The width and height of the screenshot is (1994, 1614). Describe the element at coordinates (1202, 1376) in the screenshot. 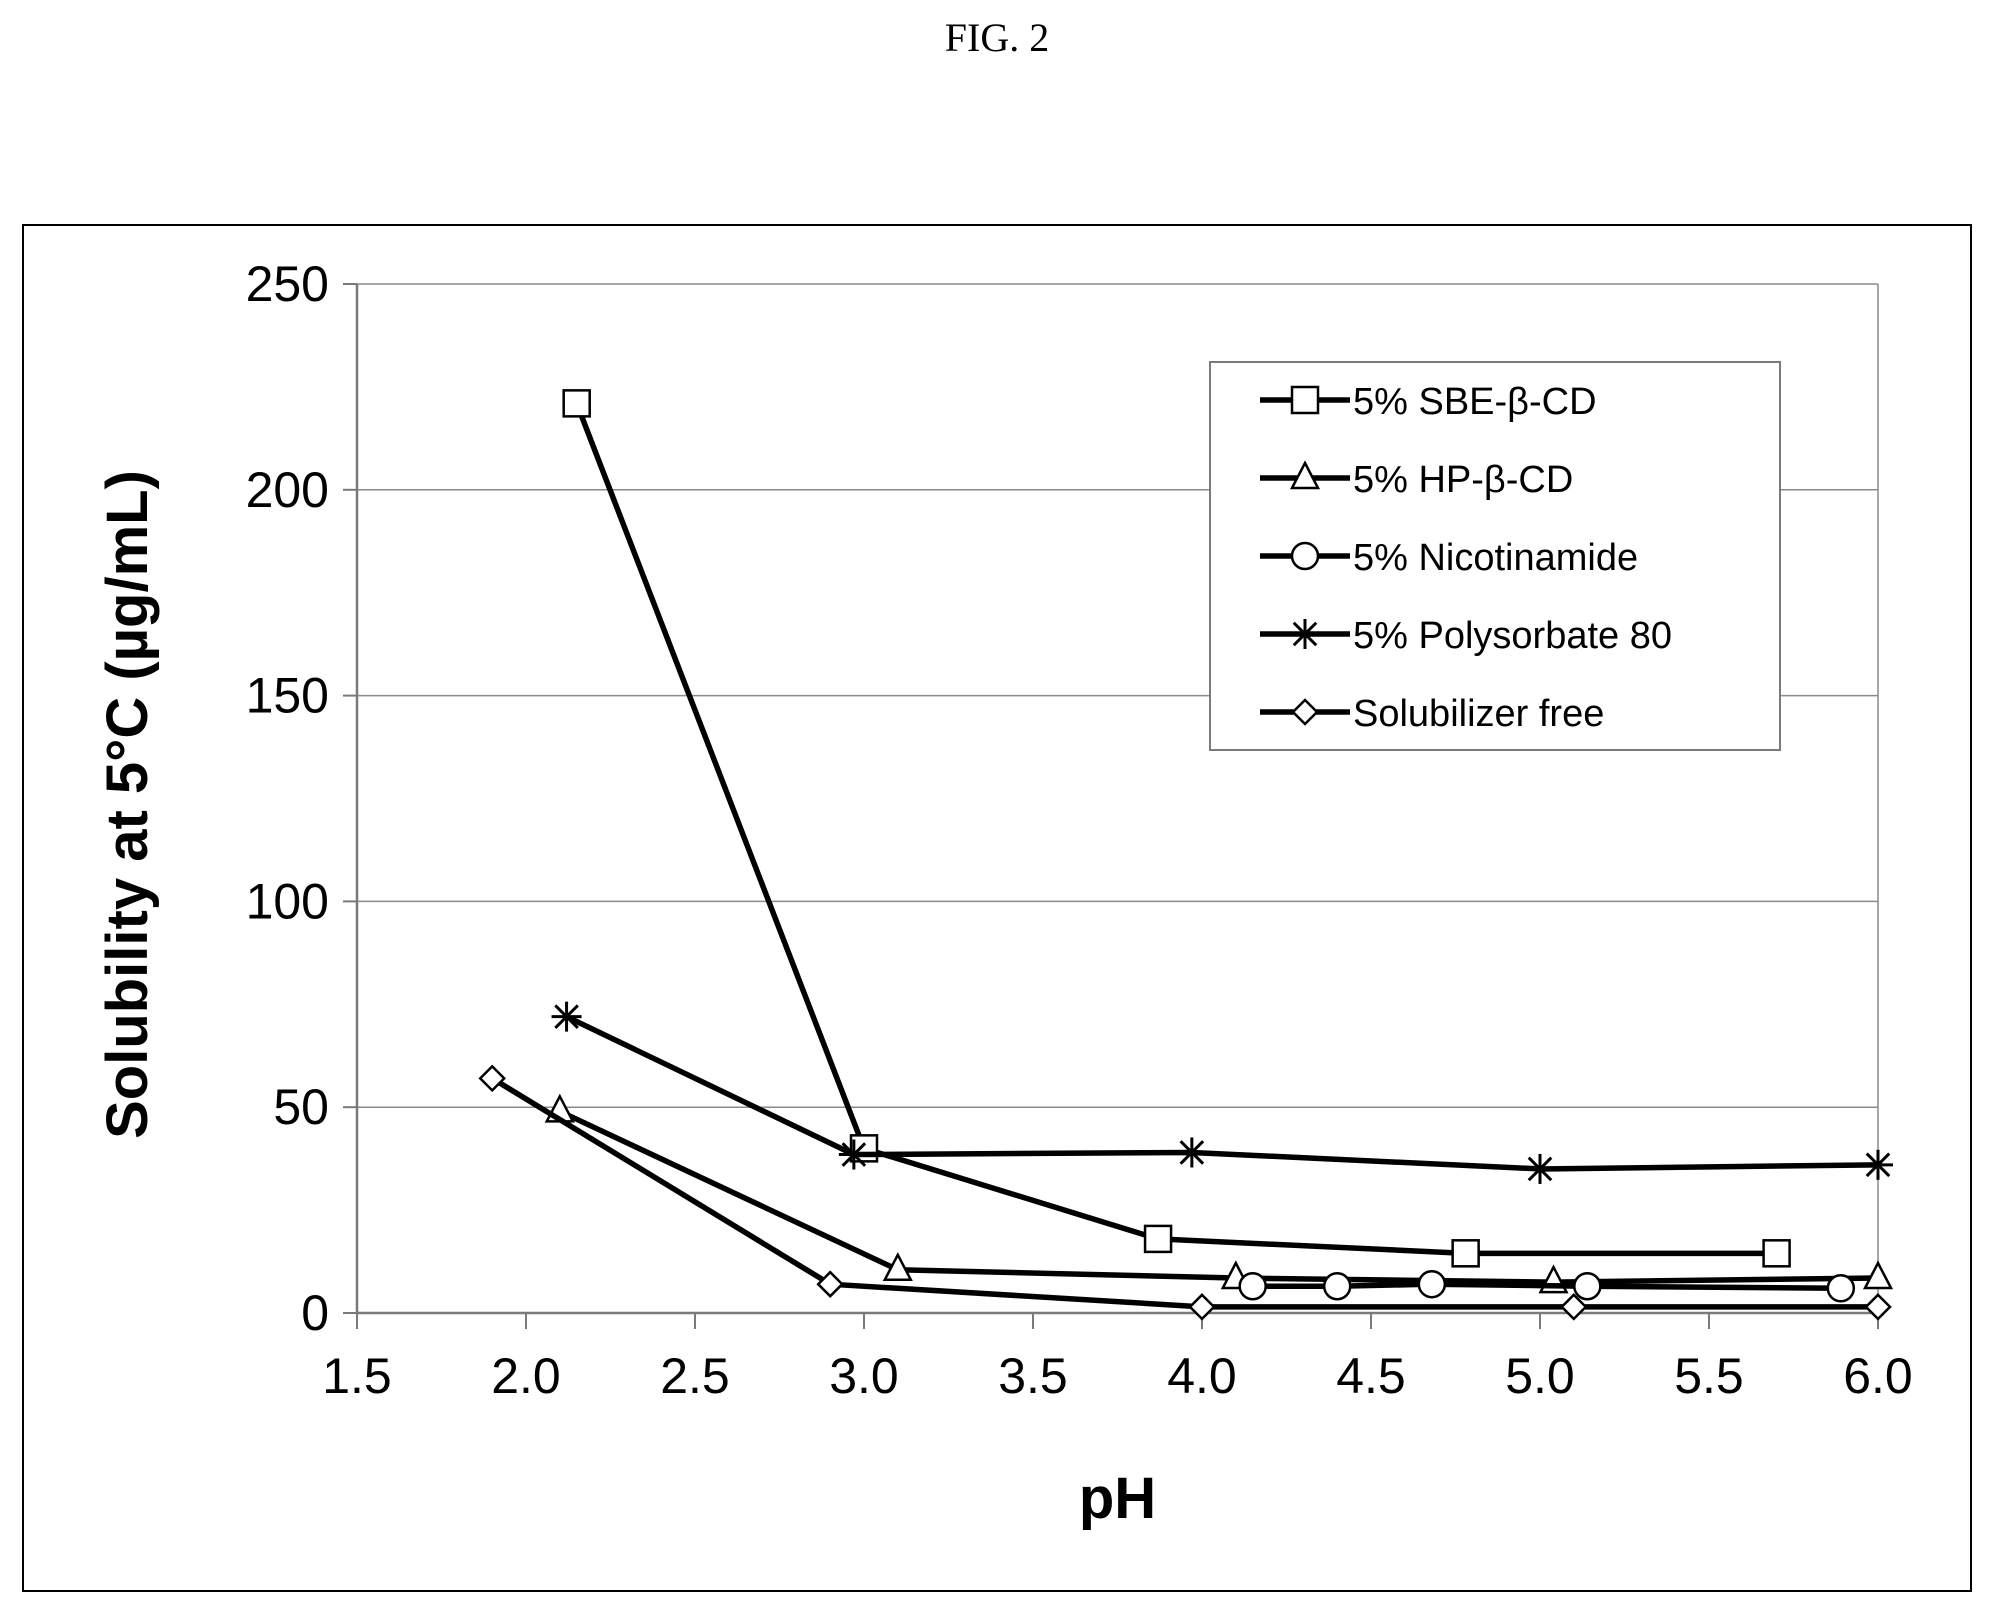

I see `x-tick-label-5: 4.0` at that location.